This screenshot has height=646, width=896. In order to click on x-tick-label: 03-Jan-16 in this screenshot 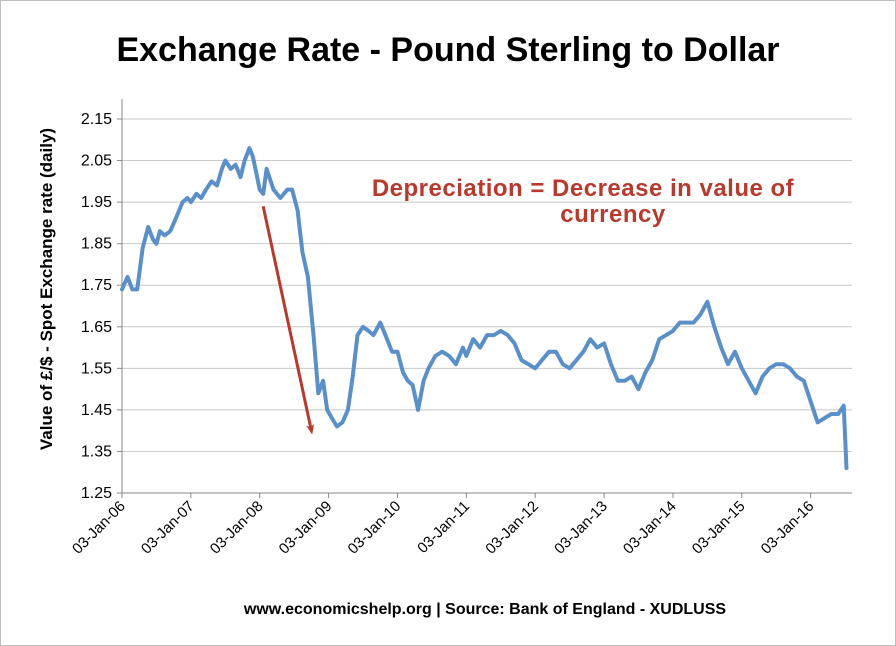, I will do `click(788, 528)`.